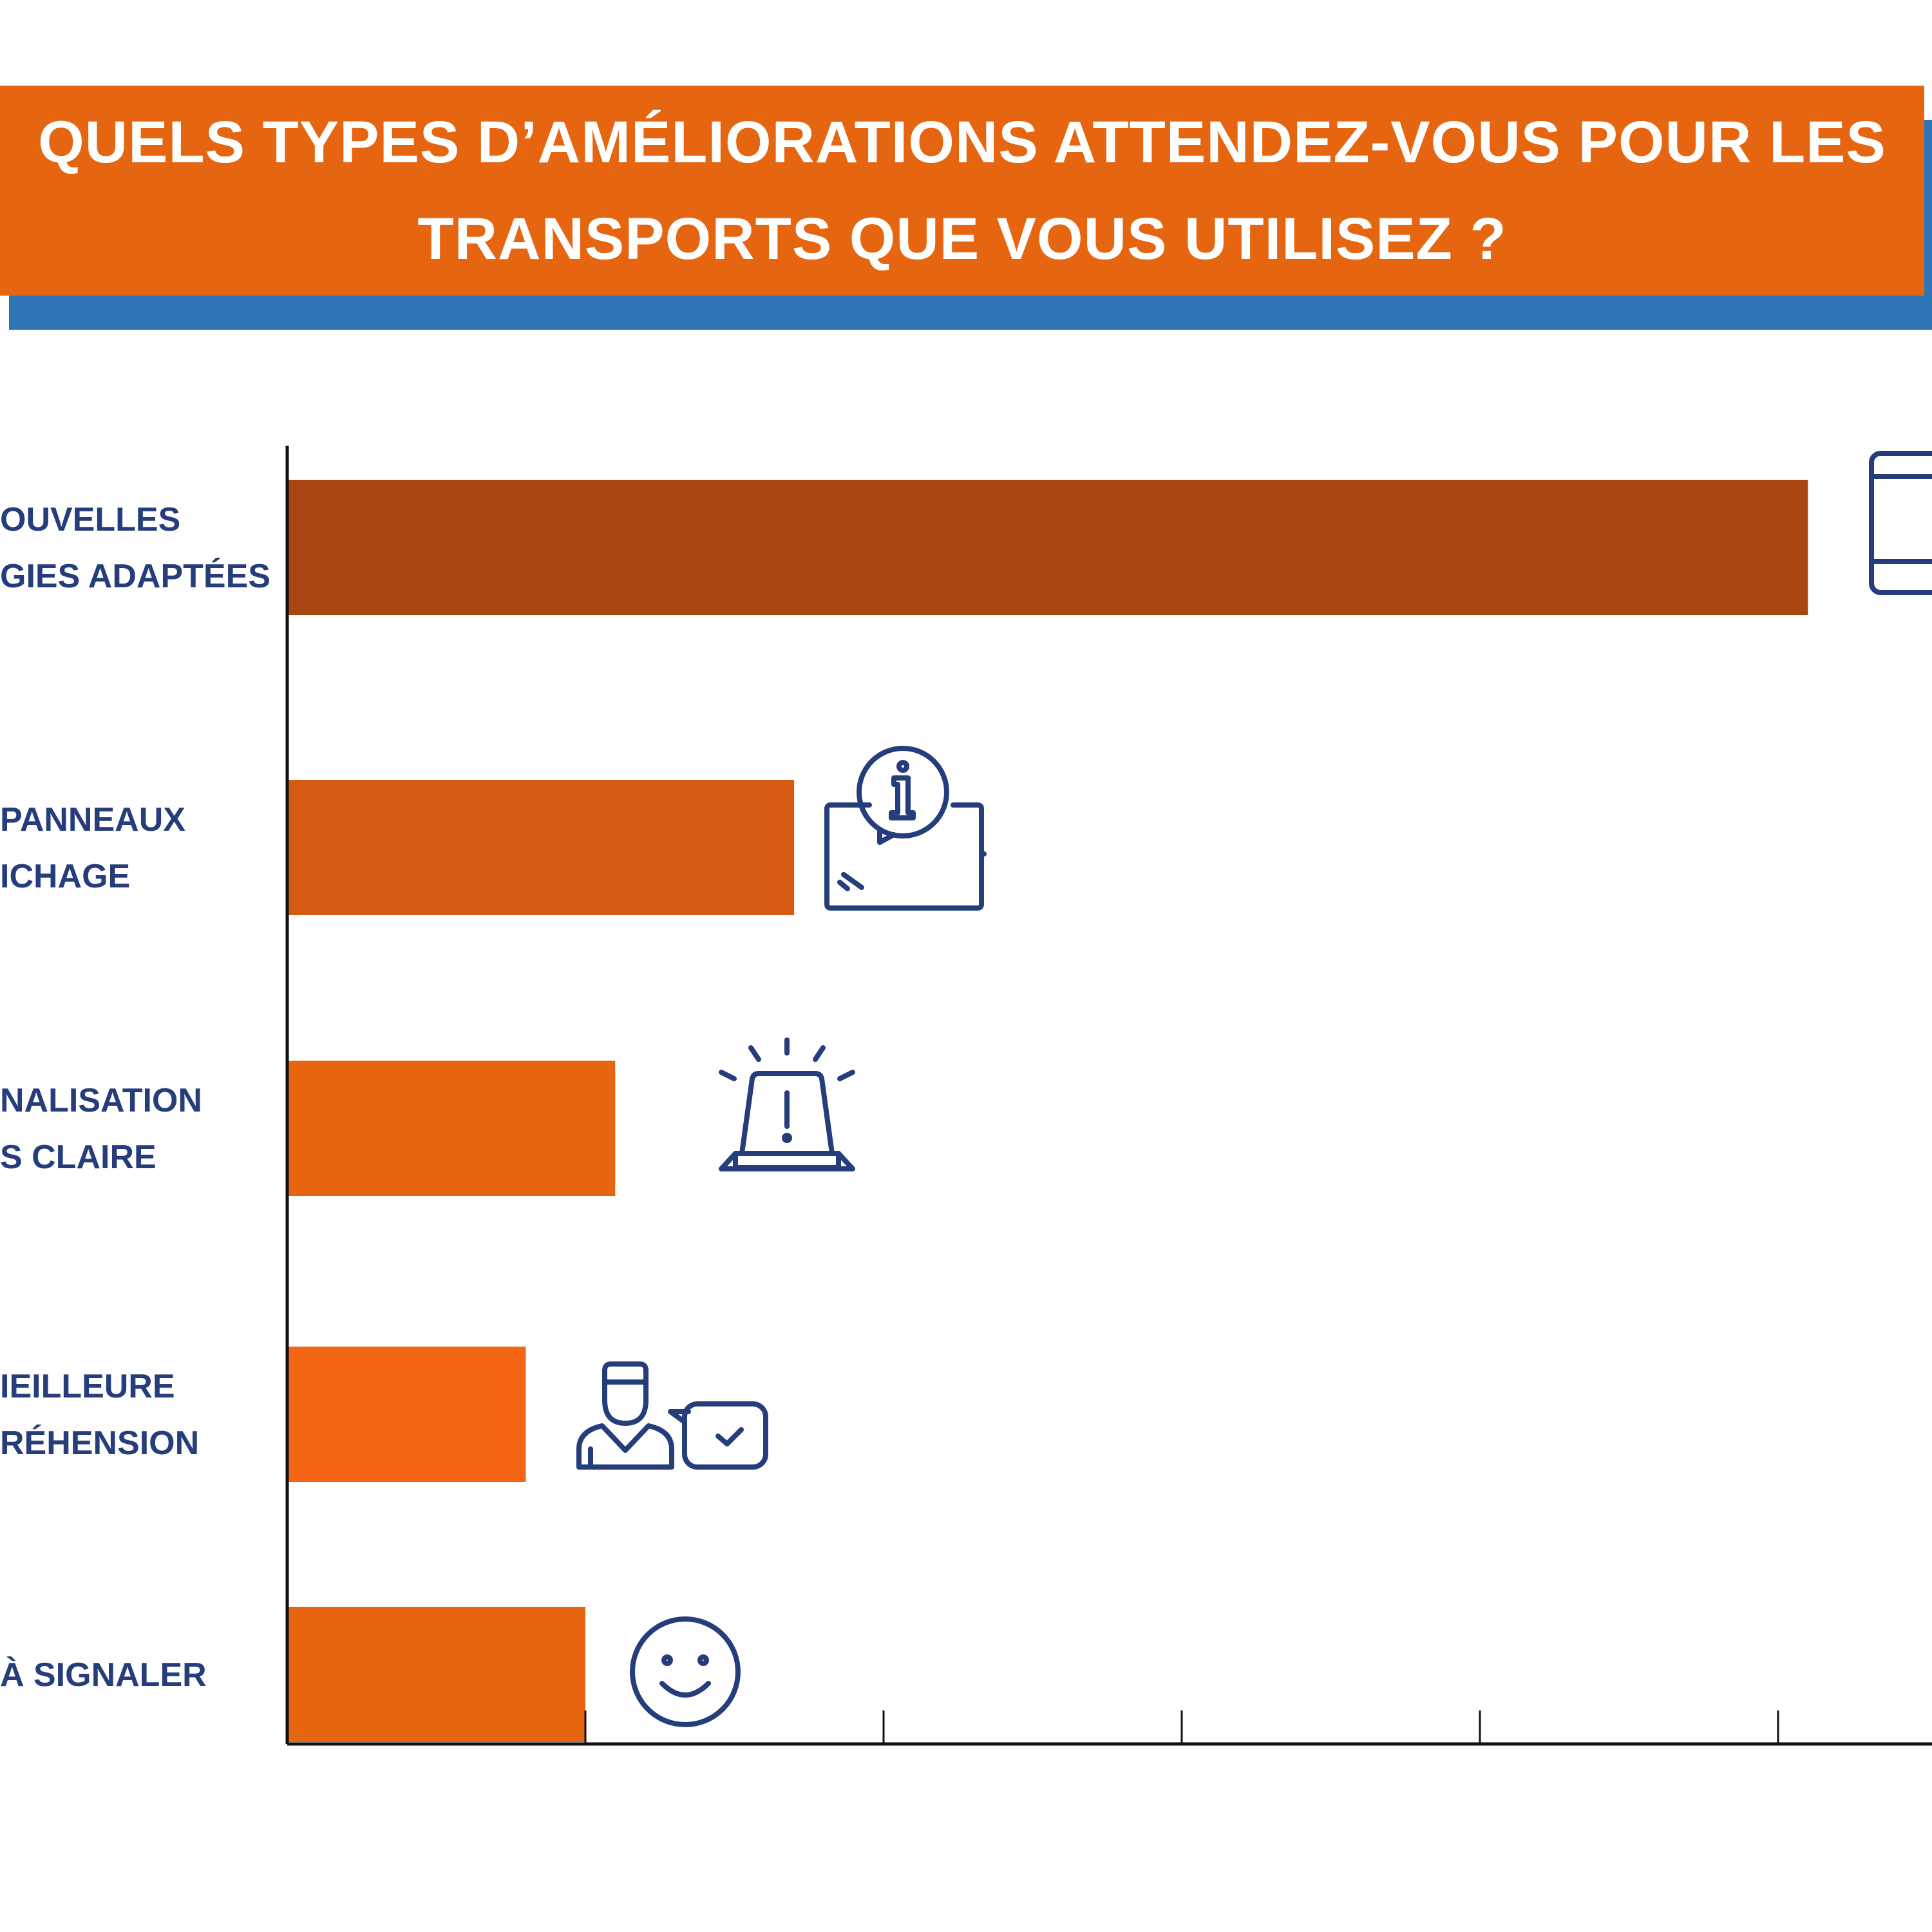 The width and height of the screenshot is (1932, 1932). I want to click on category-label-3: NALISATION S CLAIRE, so click(101, 1129).